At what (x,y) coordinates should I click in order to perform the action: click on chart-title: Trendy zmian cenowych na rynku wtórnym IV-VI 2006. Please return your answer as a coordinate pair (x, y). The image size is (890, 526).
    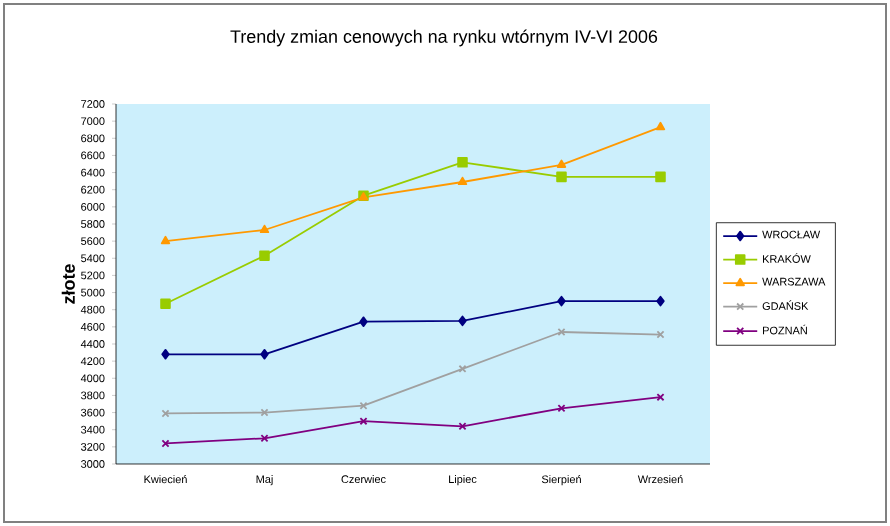
    Looking at the image, I should click on (444, 38).